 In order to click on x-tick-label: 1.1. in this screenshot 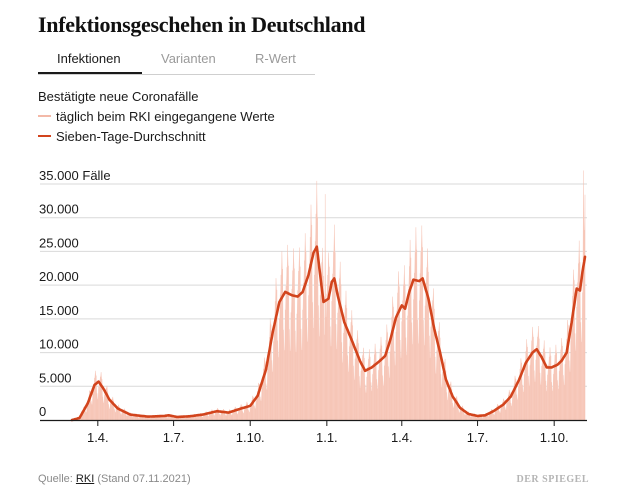, I will do `click(327, 437)`.